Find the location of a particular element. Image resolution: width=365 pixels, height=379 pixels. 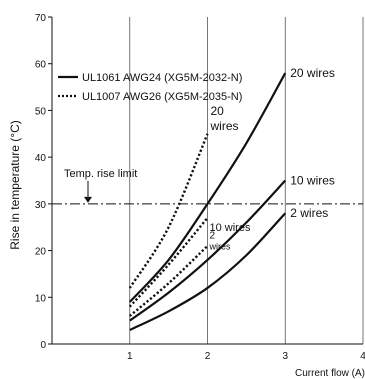

limit-label: Temp. rise limit is located at coordinates (100, 174).